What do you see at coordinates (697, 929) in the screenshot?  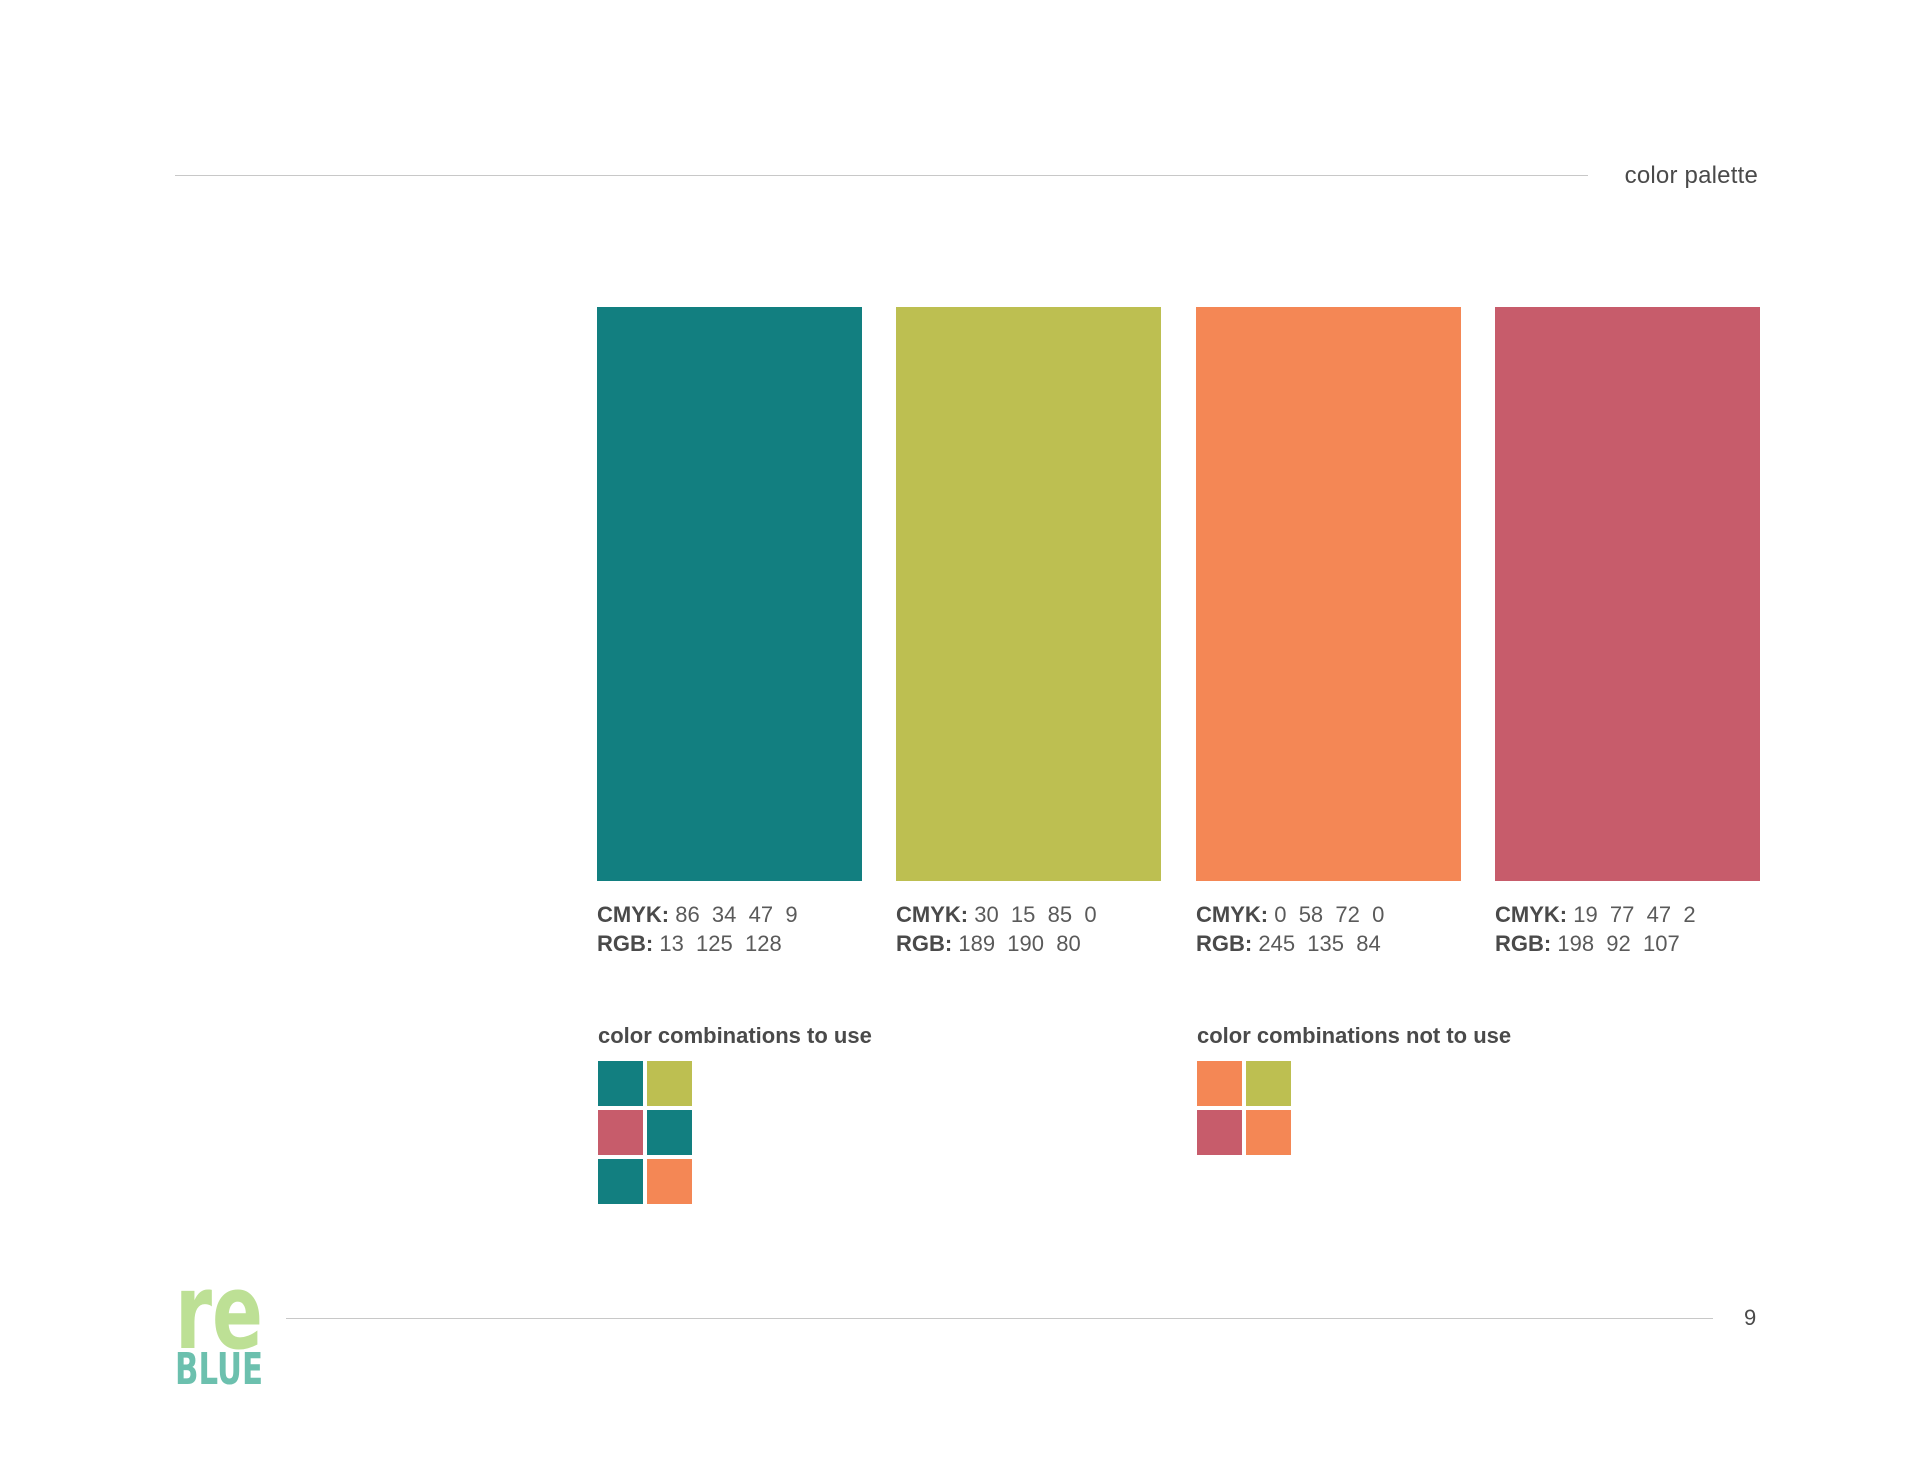 I see `swatch-info-teal: CMYK: 86 34 47 9 RGB: 13 125 128` at bounding box center [697, 929].